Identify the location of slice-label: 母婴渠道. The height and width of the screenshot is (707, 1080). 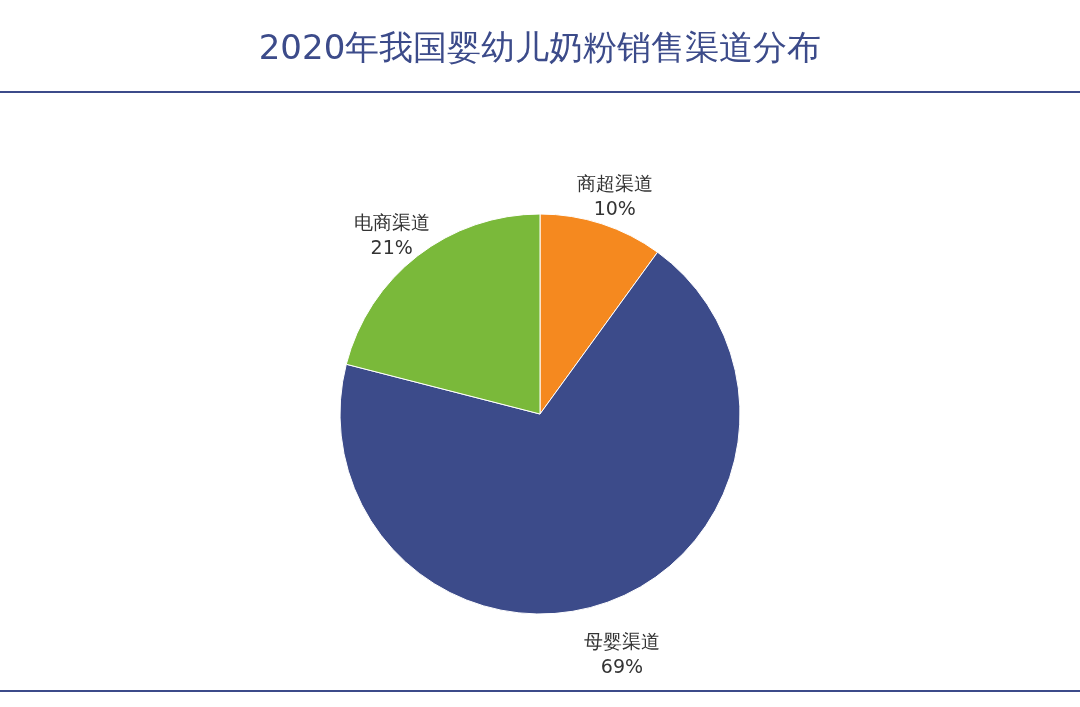
(621, 640).